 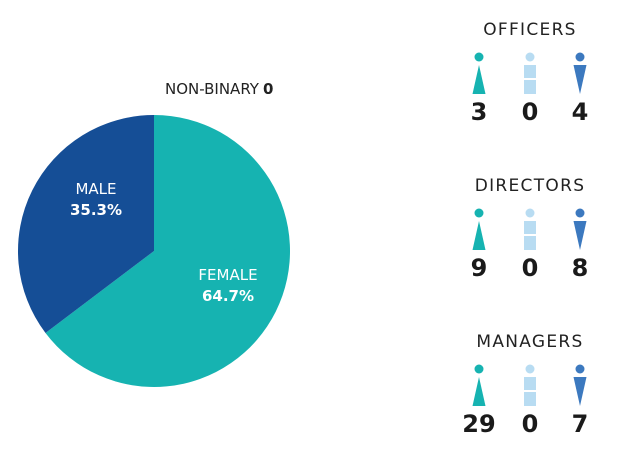 I want to click on female-count: 29, so click(x=479, y=424).